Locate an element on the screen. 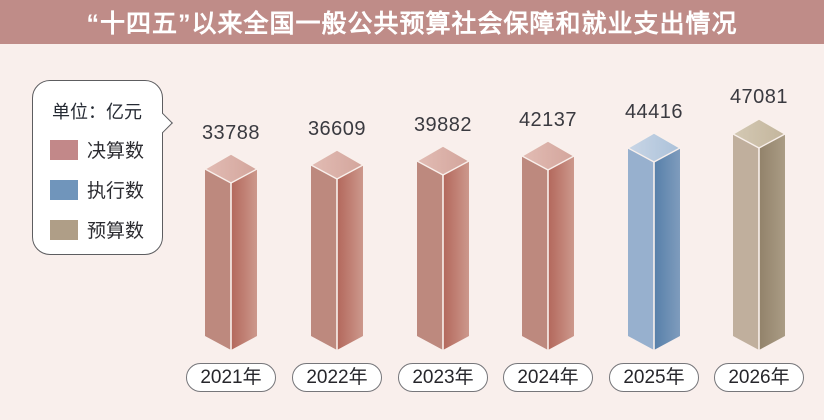  legend-swatch-budget is located at coordinates (64, 229).